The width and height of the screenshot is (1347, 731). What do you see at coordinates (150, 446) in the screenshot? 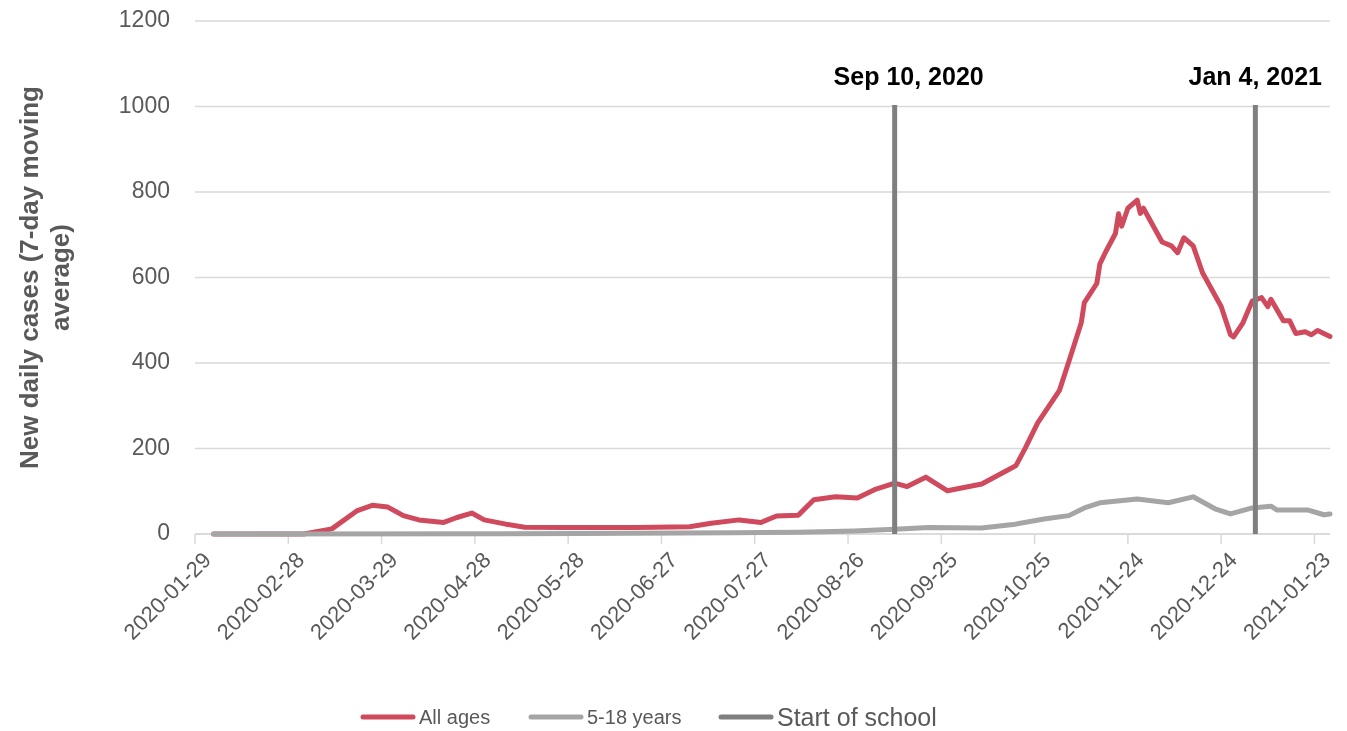
I see `y-tick-label: 200` at bounding box center [150, 446].